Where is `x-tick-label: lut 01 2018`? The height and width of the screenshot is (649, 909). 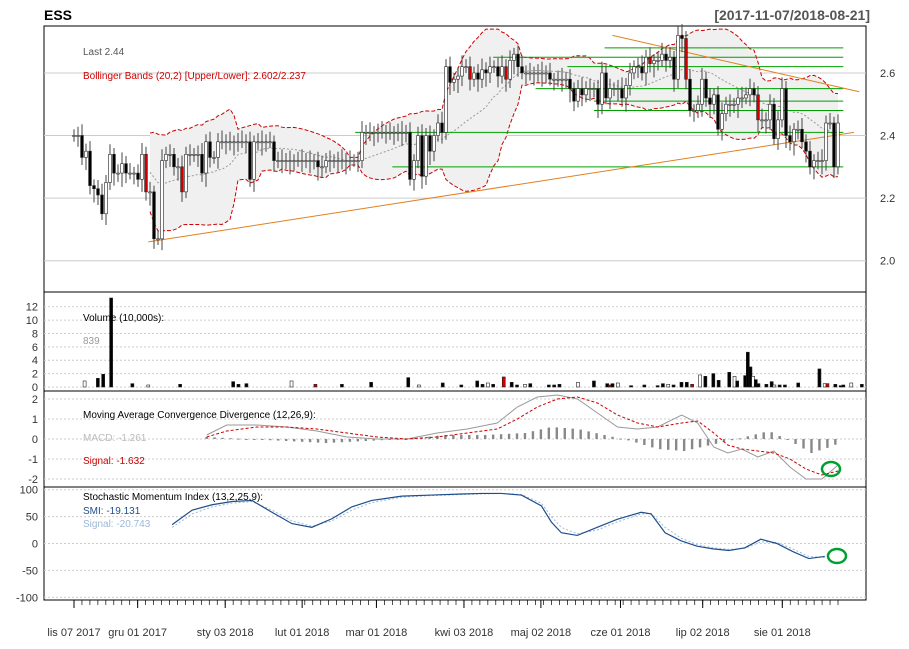 x-tick-label: lut 01 2018 is located at coordinates (302, 633).